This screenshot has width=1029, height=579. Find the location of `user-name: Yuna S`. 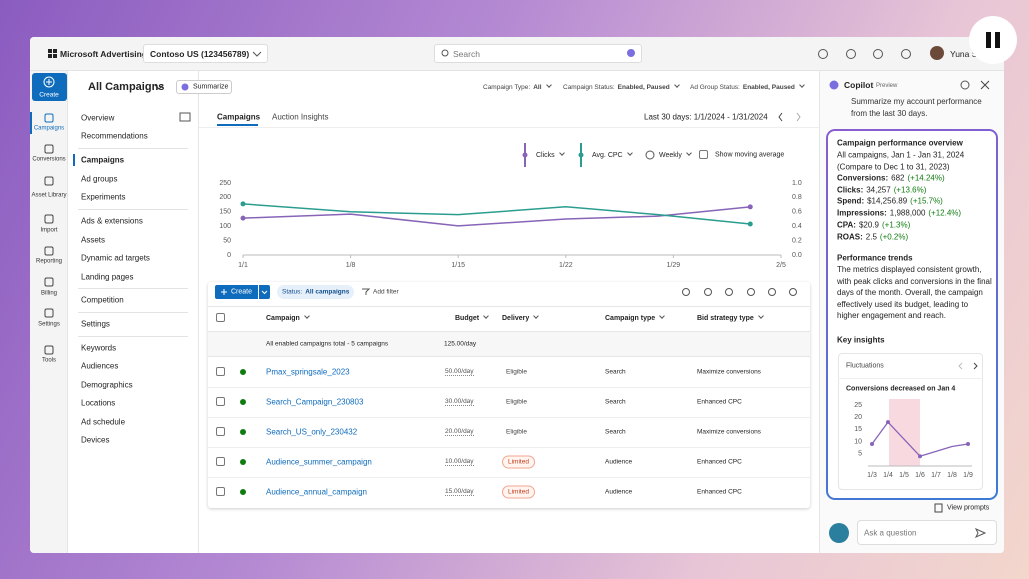

user-name: Yuna S is located at coordinates (964, 54).